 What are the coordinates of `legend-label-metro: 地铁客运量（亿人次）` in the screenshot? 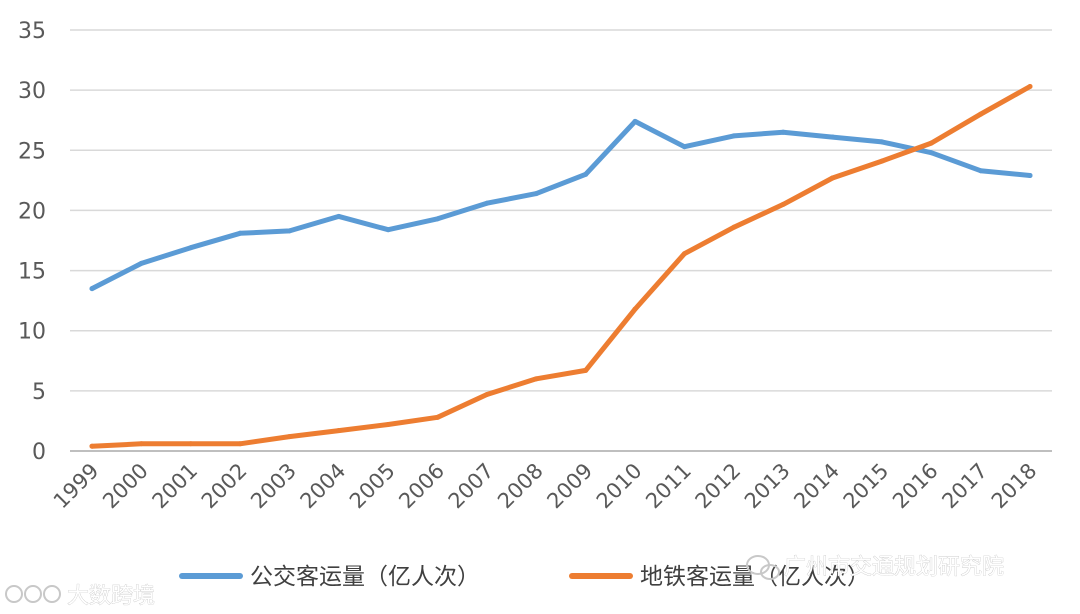 It's located at (755, 577).